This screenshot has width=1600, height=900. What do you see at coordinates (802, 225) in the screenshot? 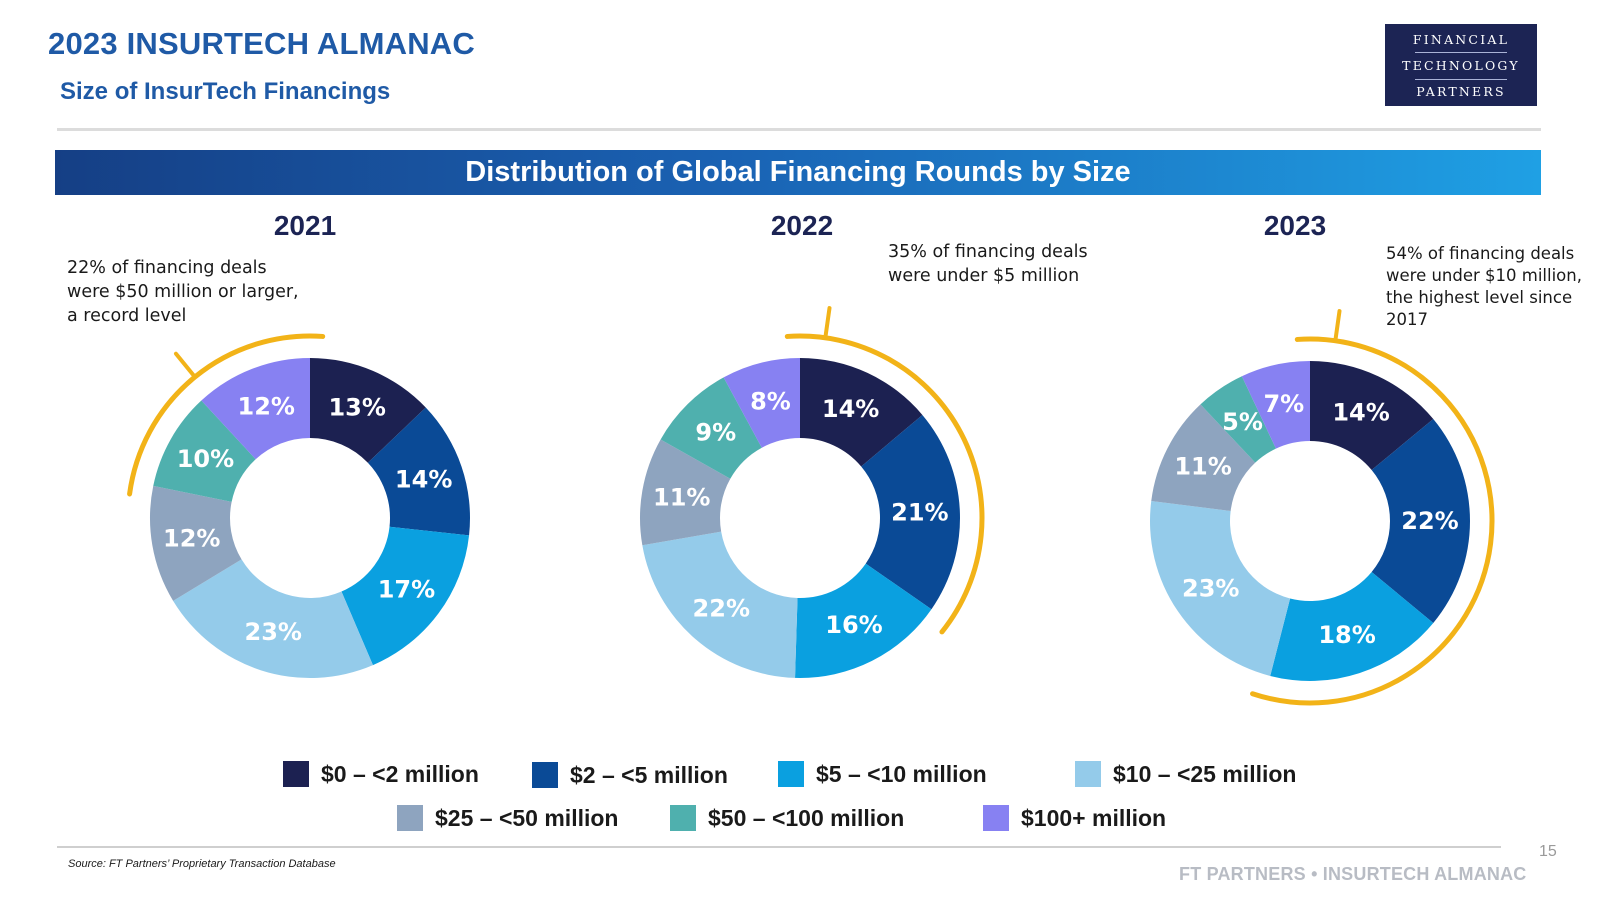
I see `chart-title-2022: 2022` at bounding box center [802, 225].